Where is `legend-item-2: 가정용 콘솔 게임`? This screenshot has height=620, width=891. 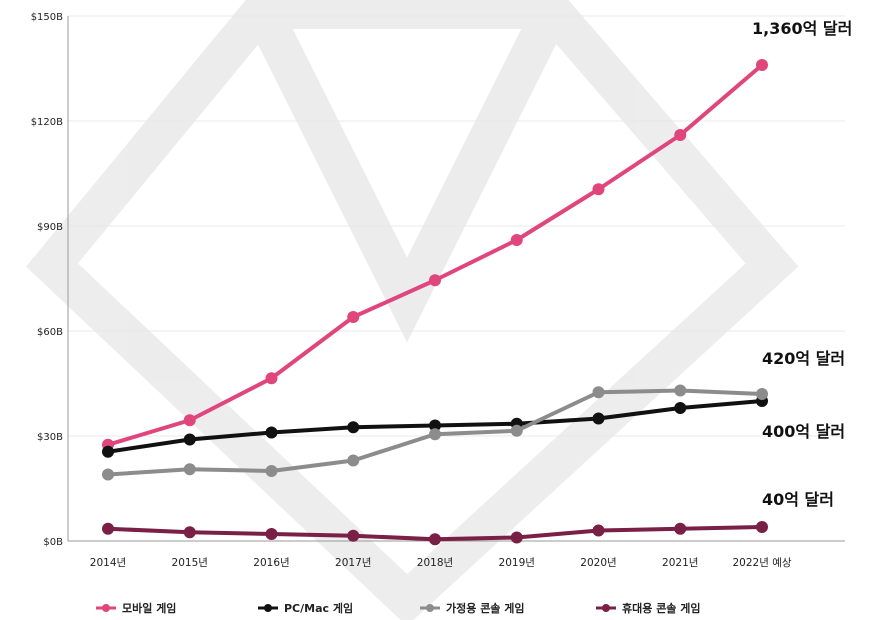
legend-item-2: 가정용 콘솔 게임 is located at coordinates (472, 608).